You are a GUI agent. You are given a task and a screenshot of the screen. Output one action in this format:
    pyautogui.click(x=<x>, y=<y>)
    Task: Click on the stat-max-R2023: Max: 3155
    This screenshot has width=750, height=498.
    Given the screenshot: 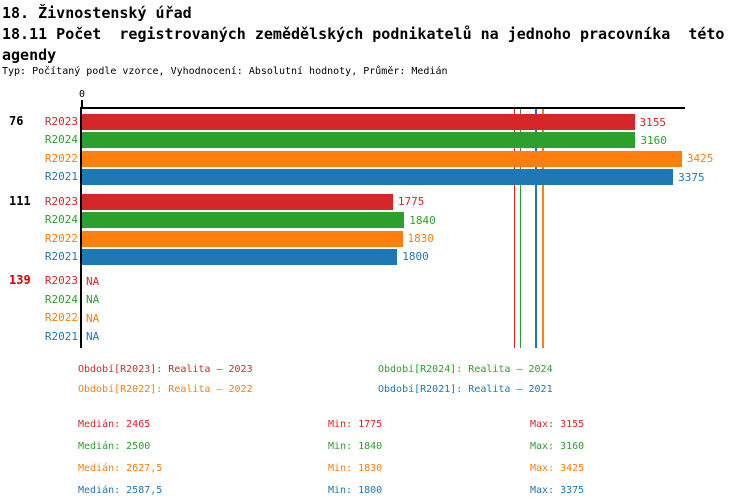 What is the action you would take?
    pyautogui.click(x=557, y=424)
    